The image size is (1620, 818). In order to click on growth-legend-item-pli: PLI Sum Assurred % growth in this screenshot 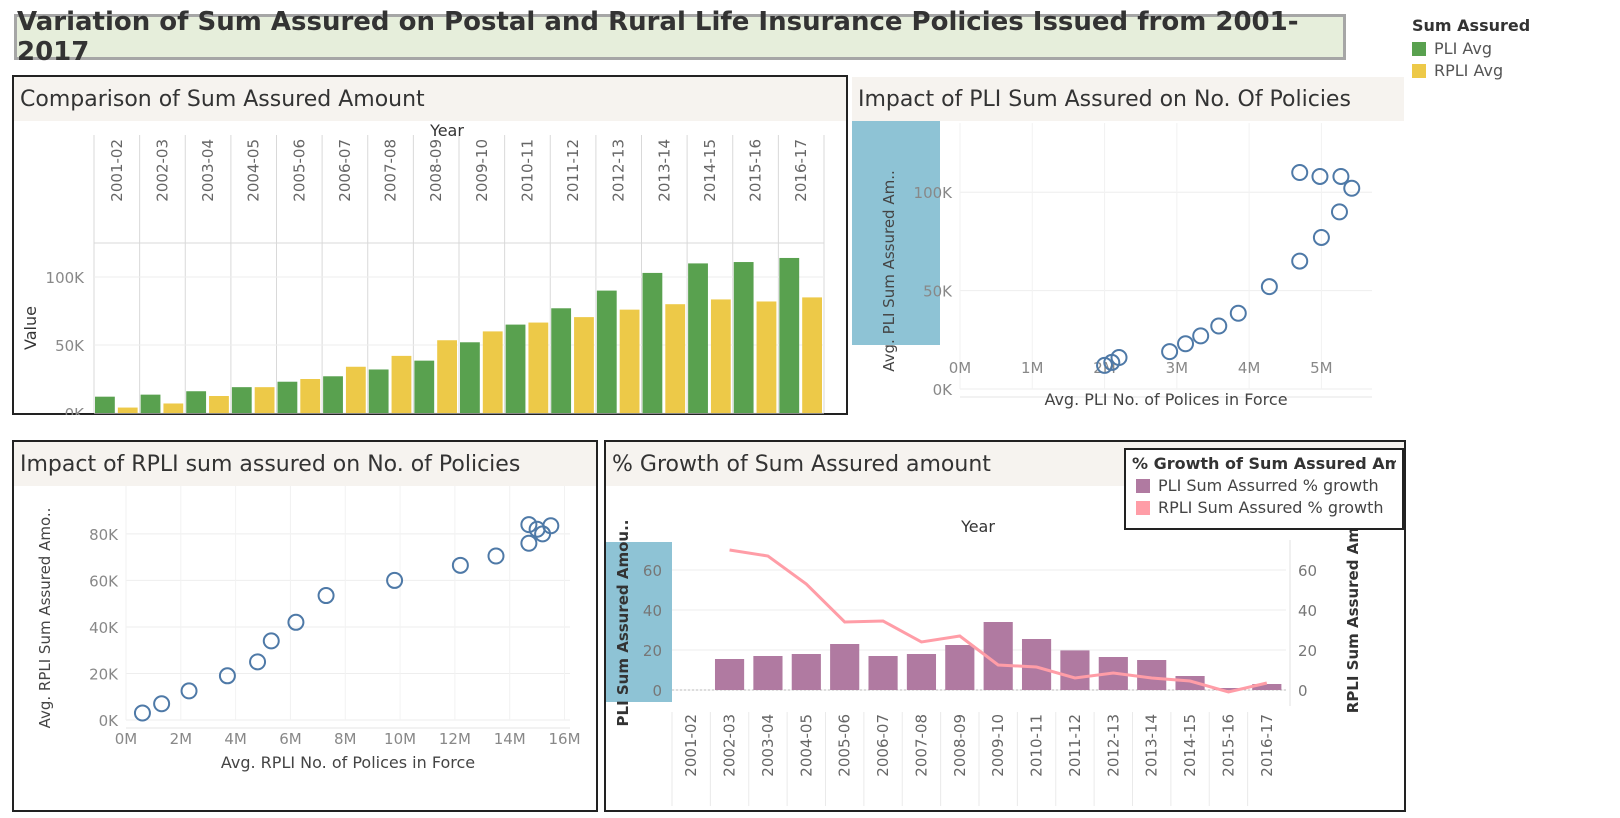, I will do `click(1266, 485)`.